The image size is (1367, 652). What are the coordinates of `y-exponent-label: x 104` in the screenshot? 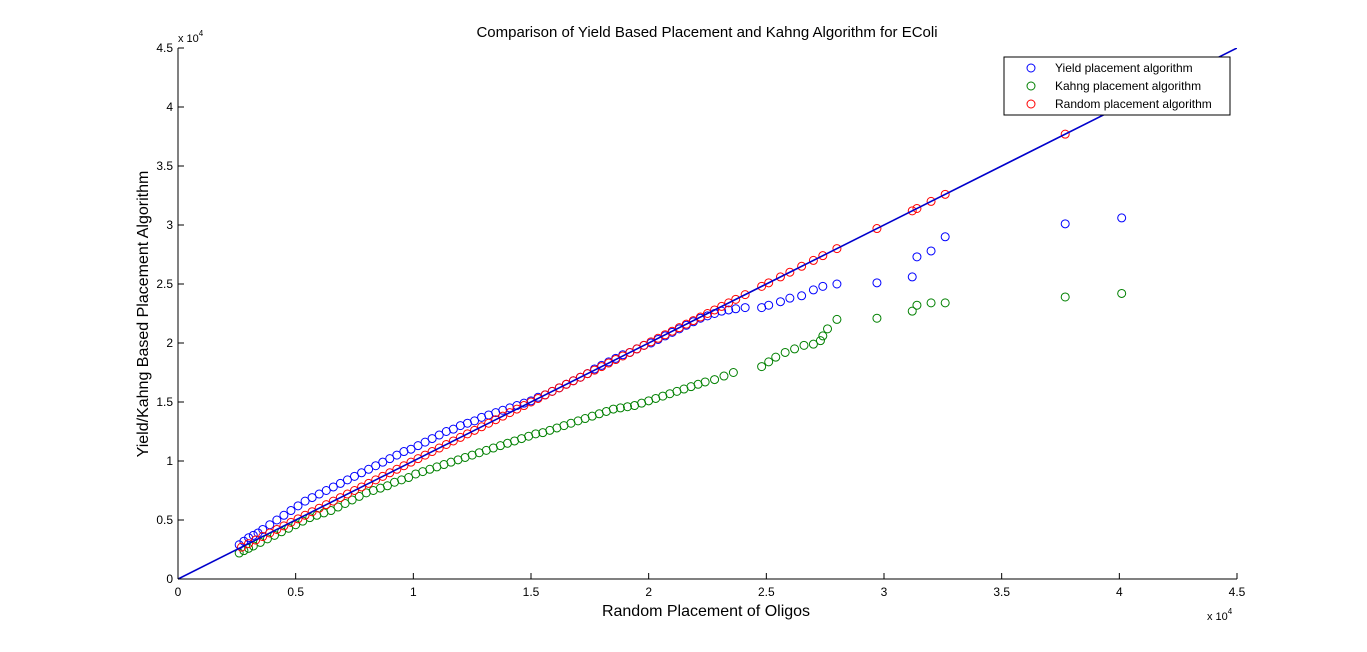 It's located at (191, 37).